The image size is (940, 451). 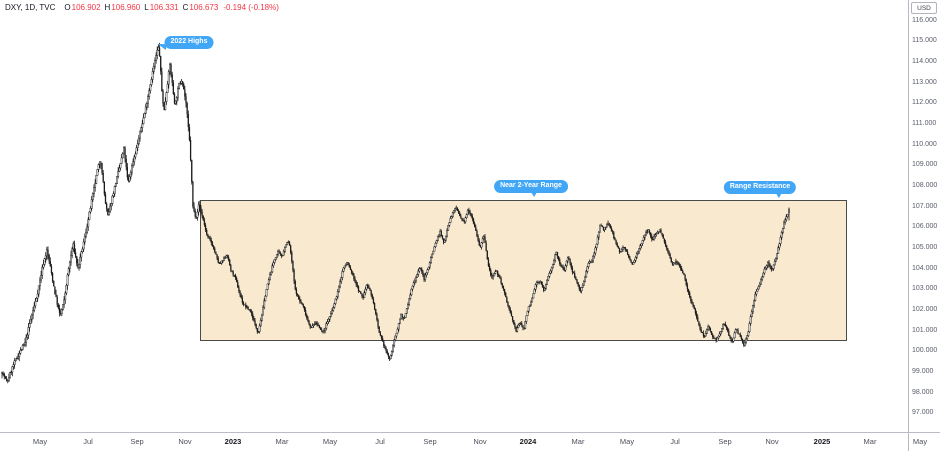 I want to click on price-tick-label: 116.000, so click(x=924, y=20).